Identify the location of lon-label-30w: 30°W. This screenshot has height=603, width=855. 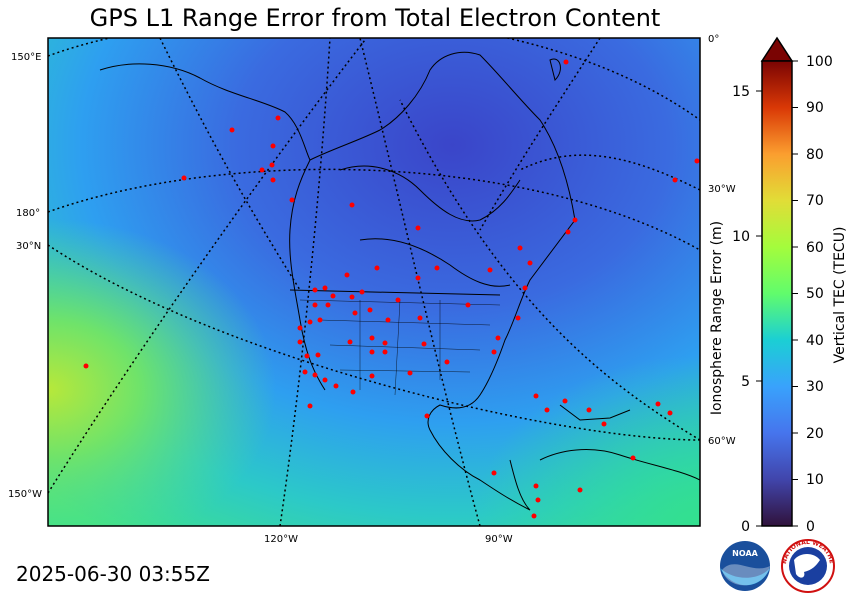
(722, 189).